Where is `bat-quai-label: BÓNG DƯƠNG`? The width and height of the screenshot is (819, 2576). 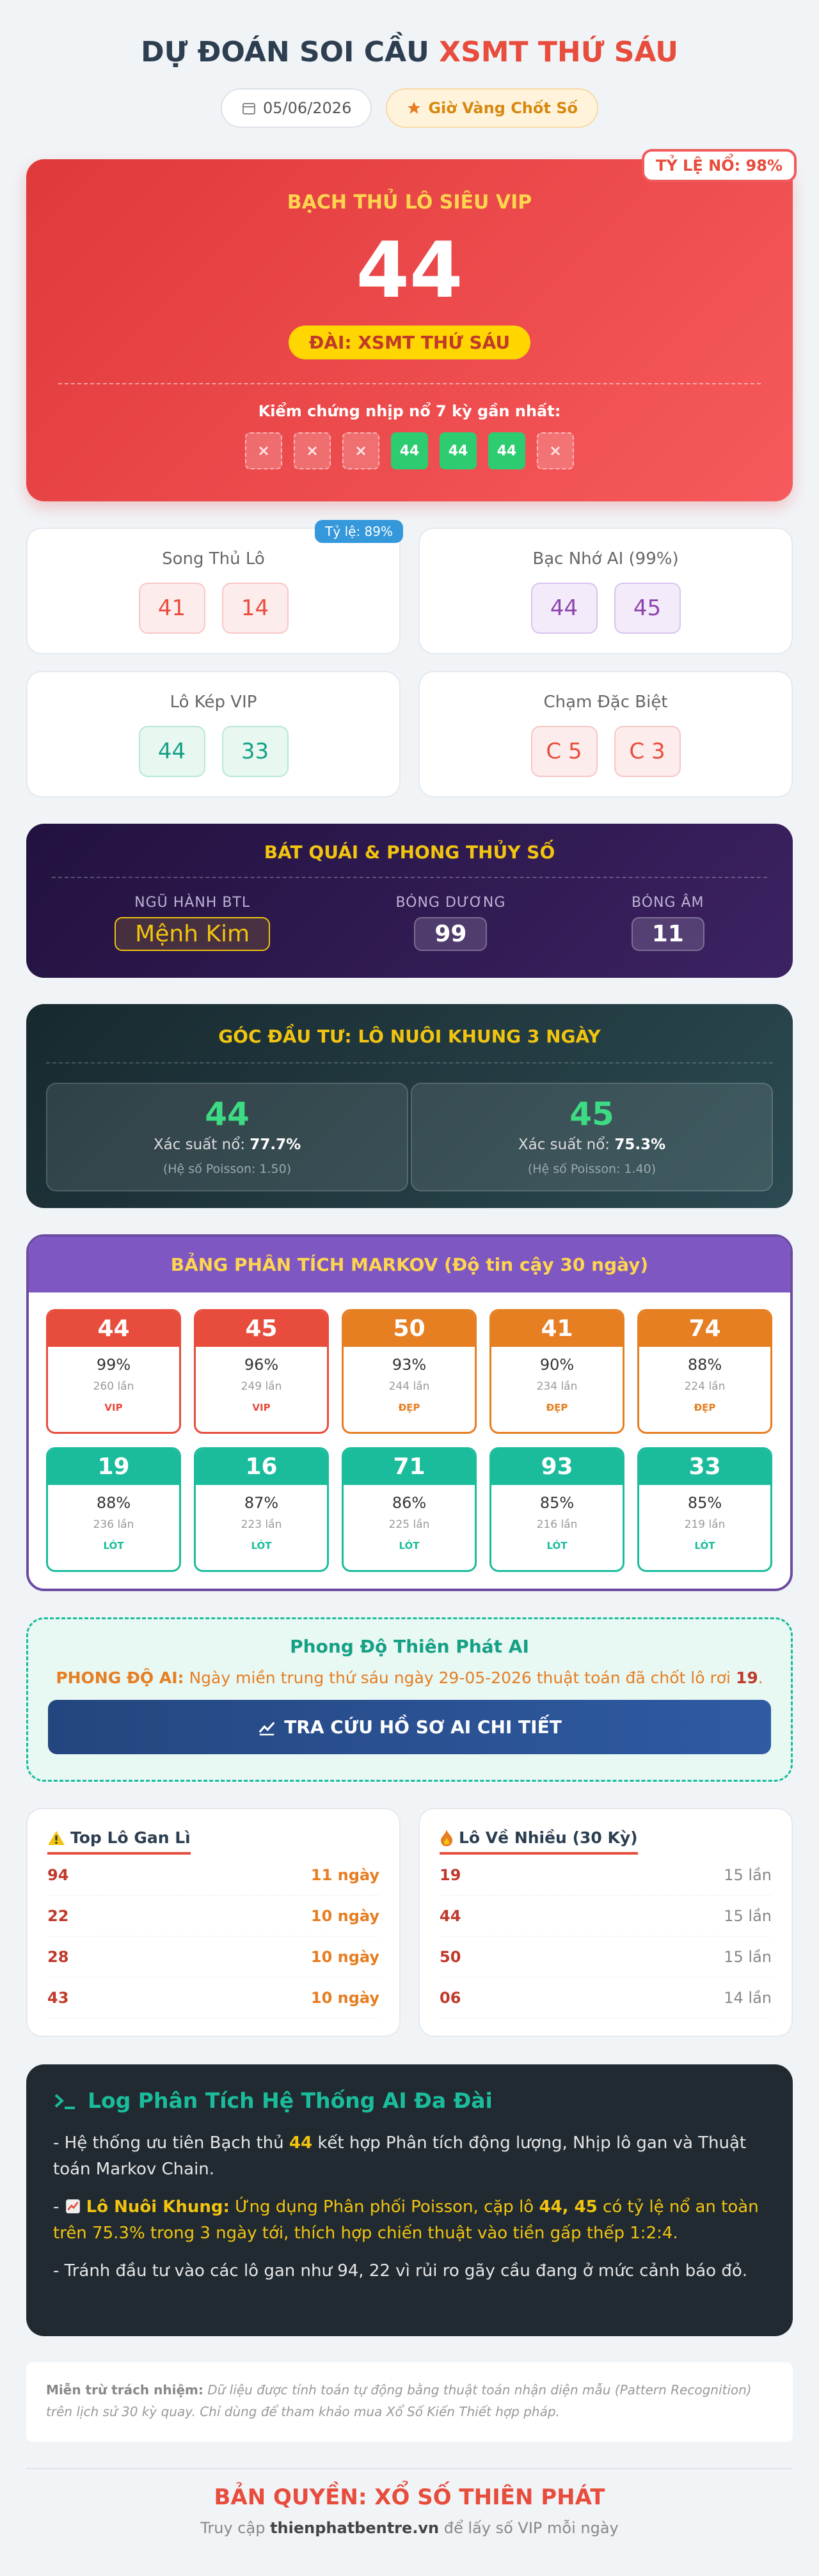
bat-quai-label: BÓNG DƯƠNG is located at coordinates (451, 903).